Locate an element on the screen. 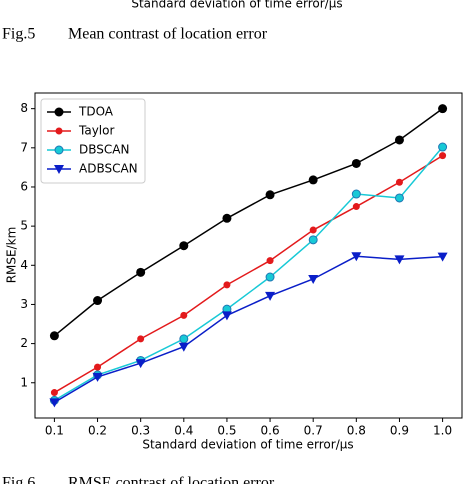 Image resolution: width=474 pixels, height=484 pixels. legend: TDOA Taylor DBSCAN ADBSCAN is located at coordinates (93, 141).